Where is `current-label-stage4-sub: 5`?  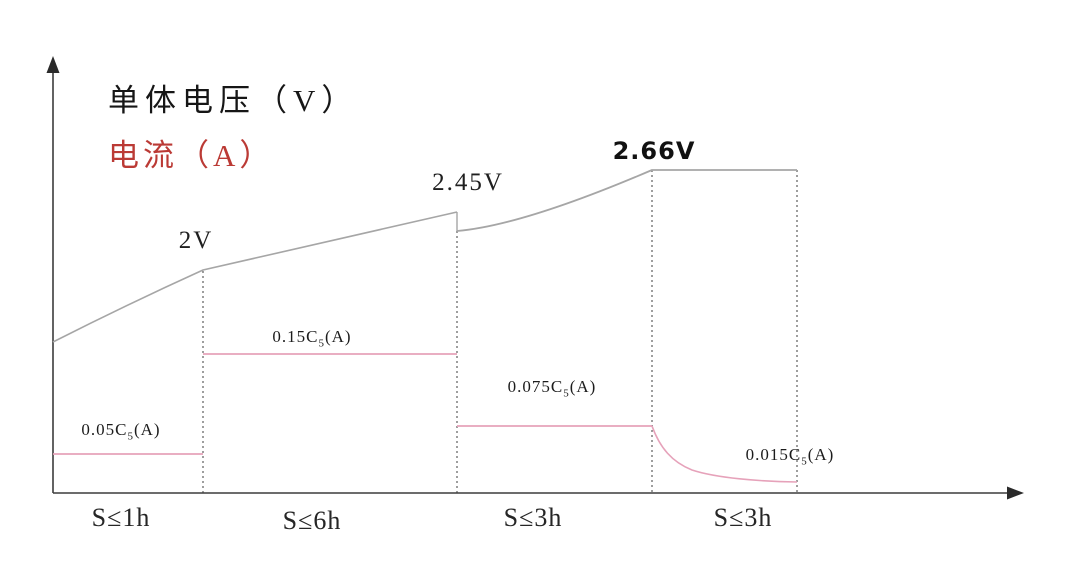
current-label-stage4-sub: 5 is located at coordinates (804, 461).